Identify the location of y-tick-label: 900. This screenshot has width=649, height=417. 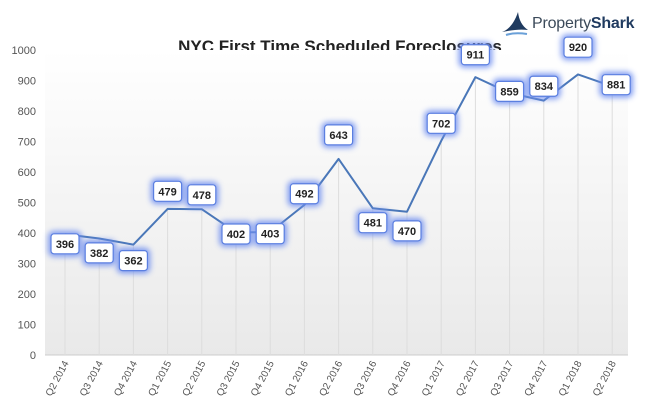
(27, 82).